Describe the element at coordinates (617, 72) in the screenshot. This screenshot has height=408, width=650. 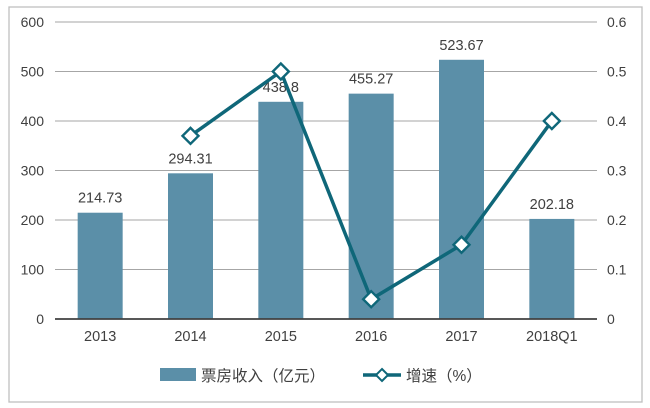
I see `right-axis-tick-label: 0.5` at that location.